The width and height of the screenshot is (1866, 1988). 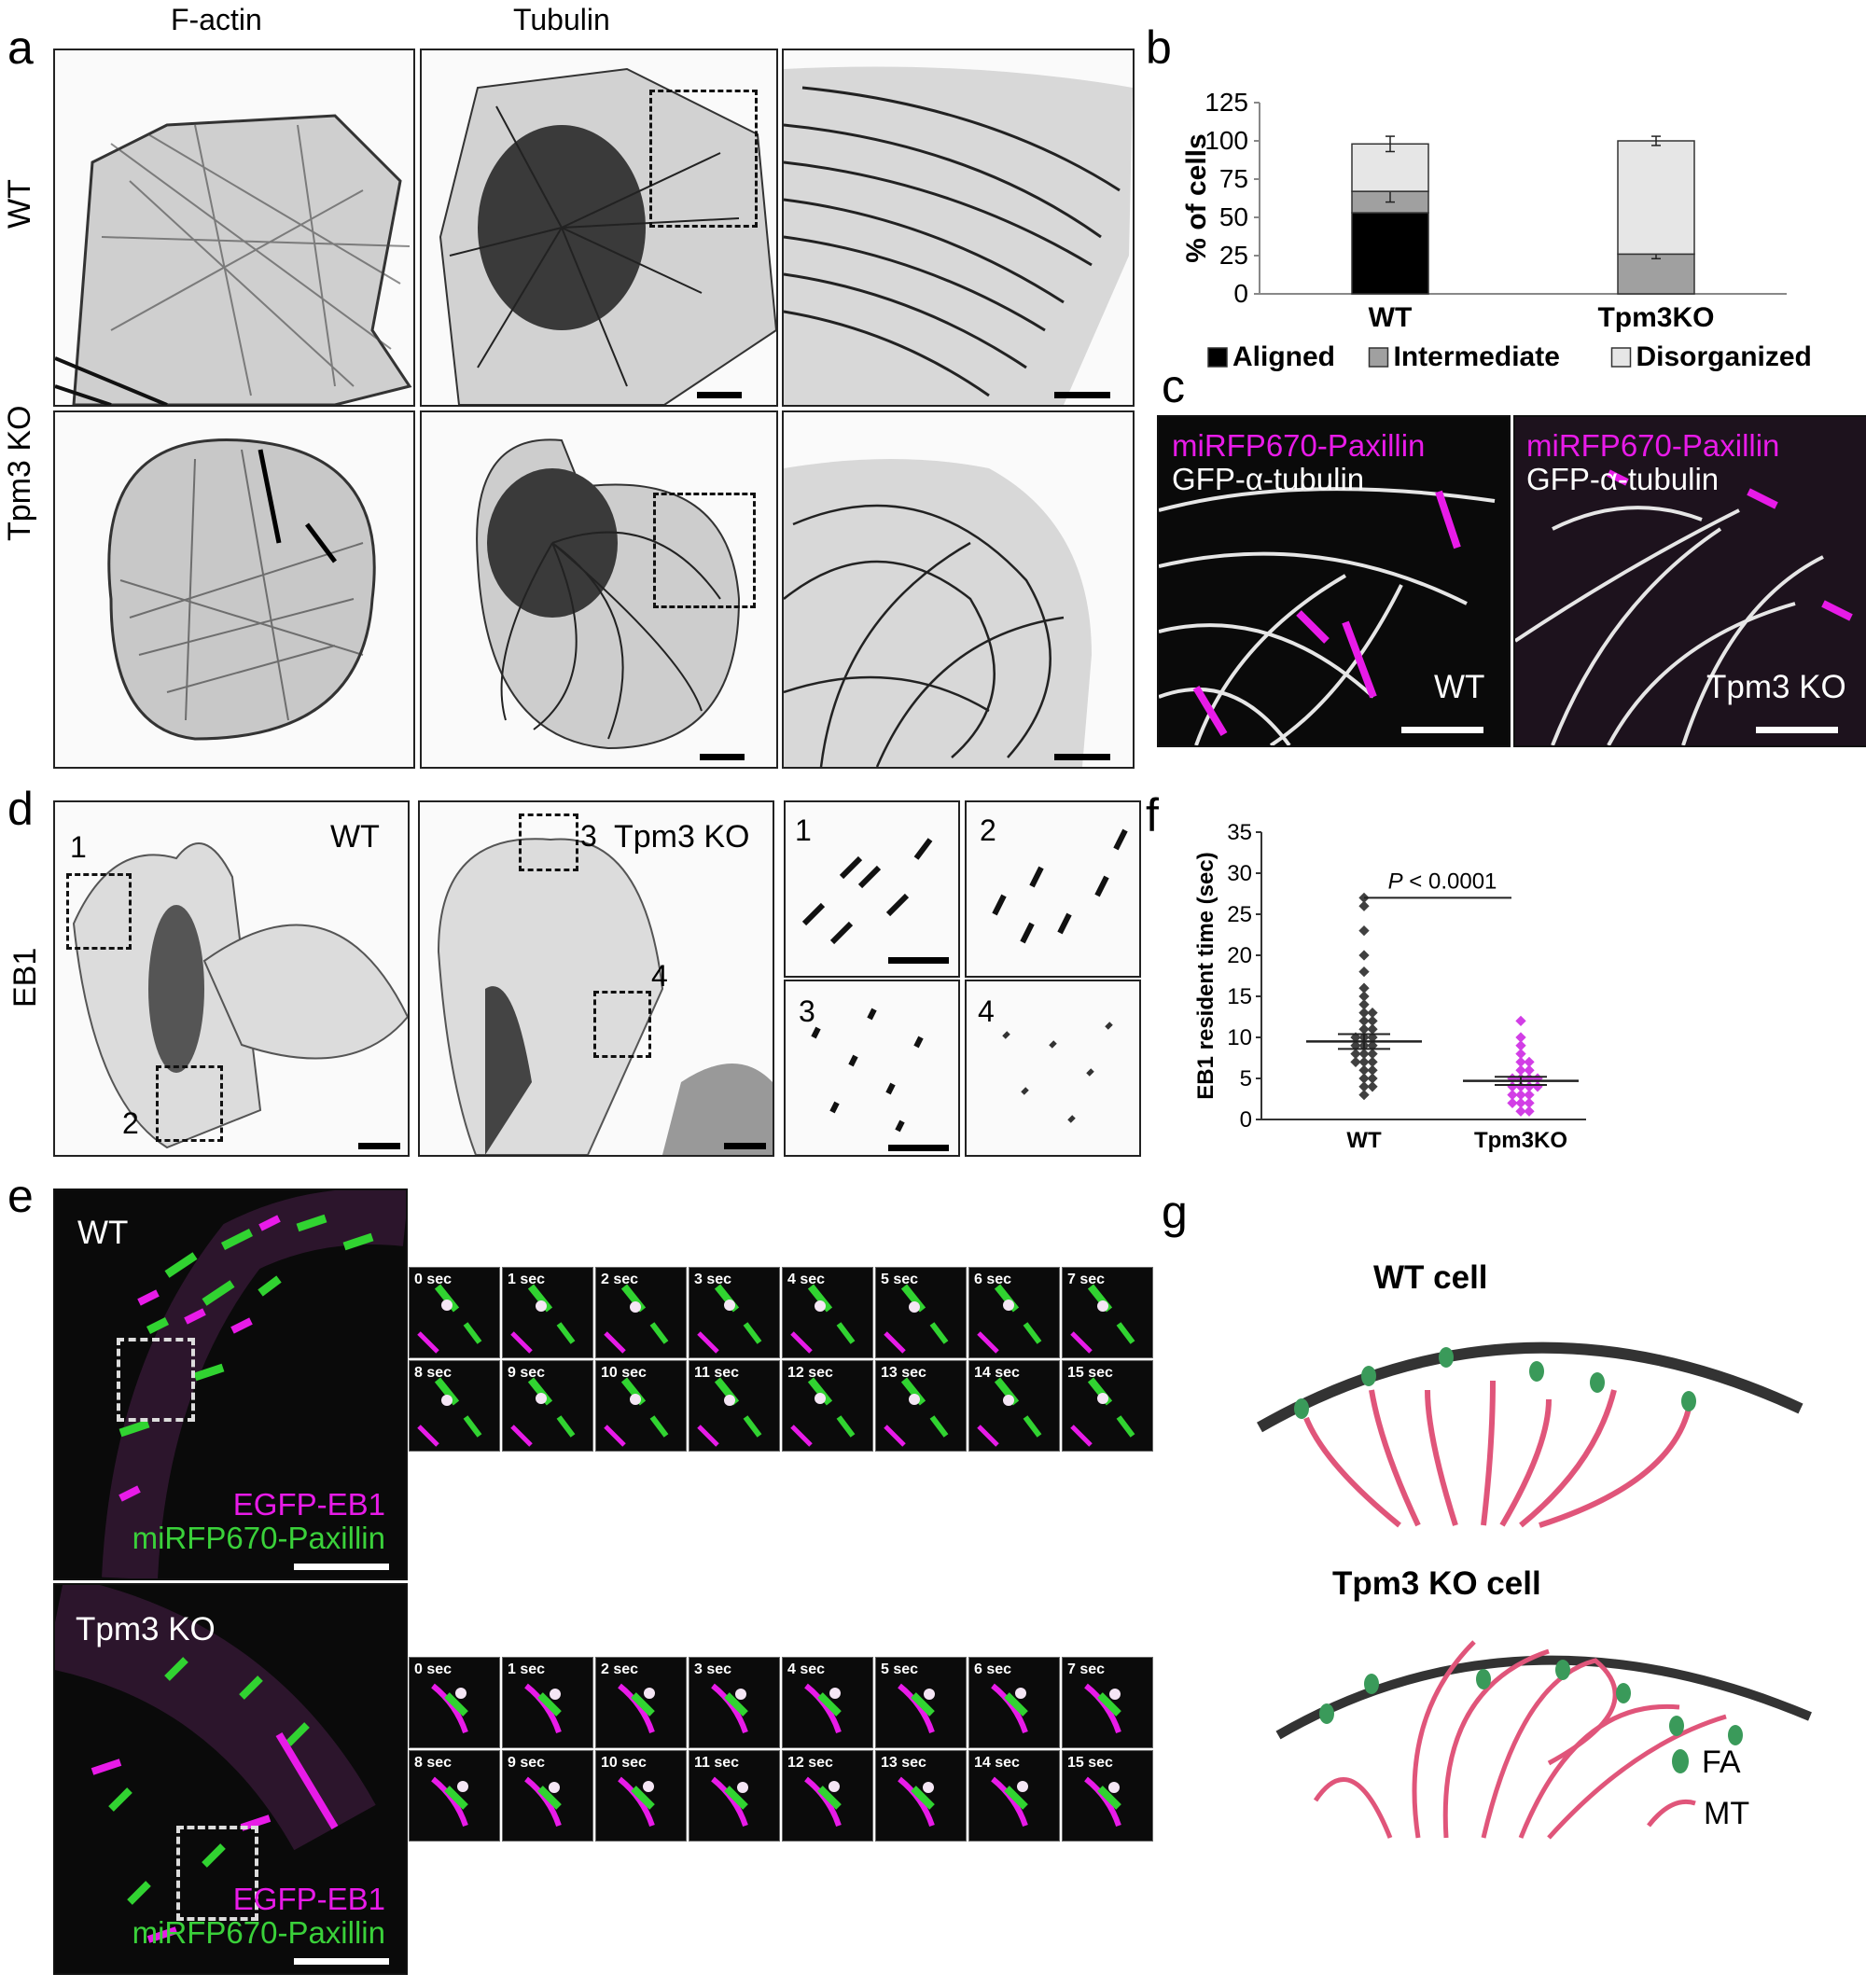 I want to click on timelapse-frame: 0 sec, so click(x=455, y=1703).